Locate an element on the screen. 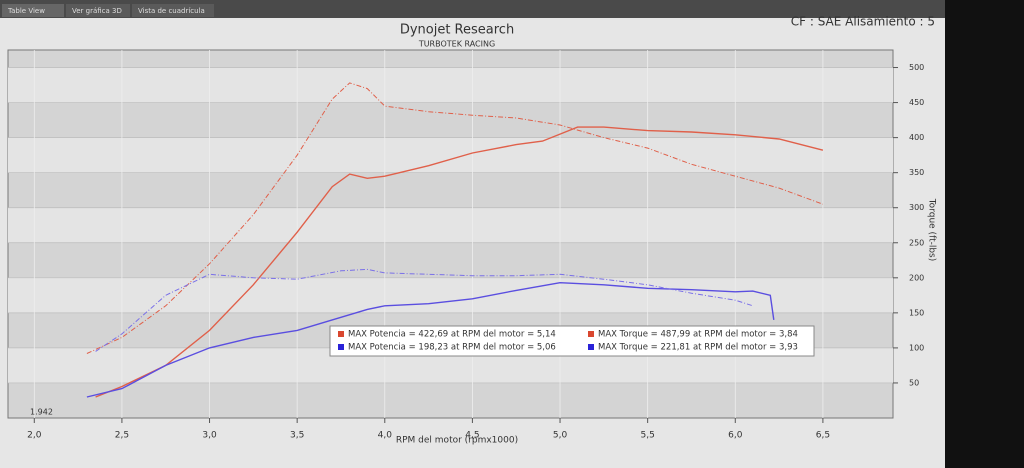  x-tick-label: 6,5 is located at coordinates (823, 436).